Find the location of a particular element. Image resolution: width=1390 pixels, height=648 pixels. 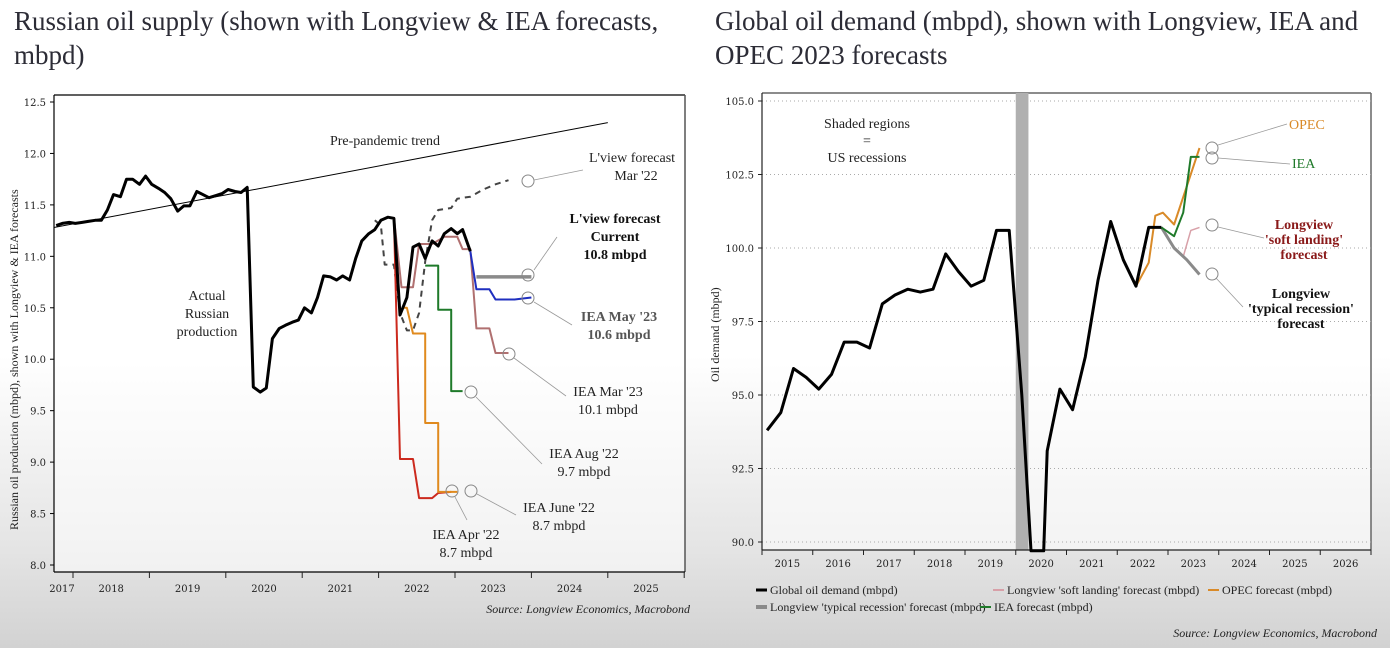

right-y-tick-label: 92.5 is located at coordinates (743, 470).